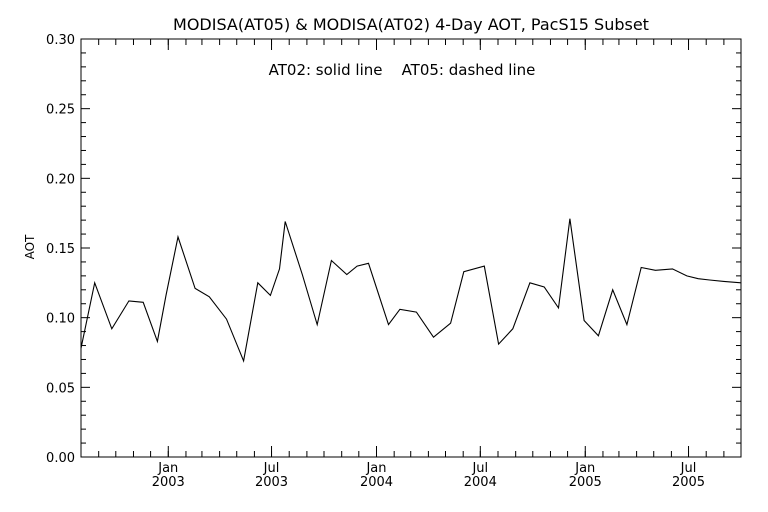  I want to click on y-tick-label: 0.00, so click(60, 458).